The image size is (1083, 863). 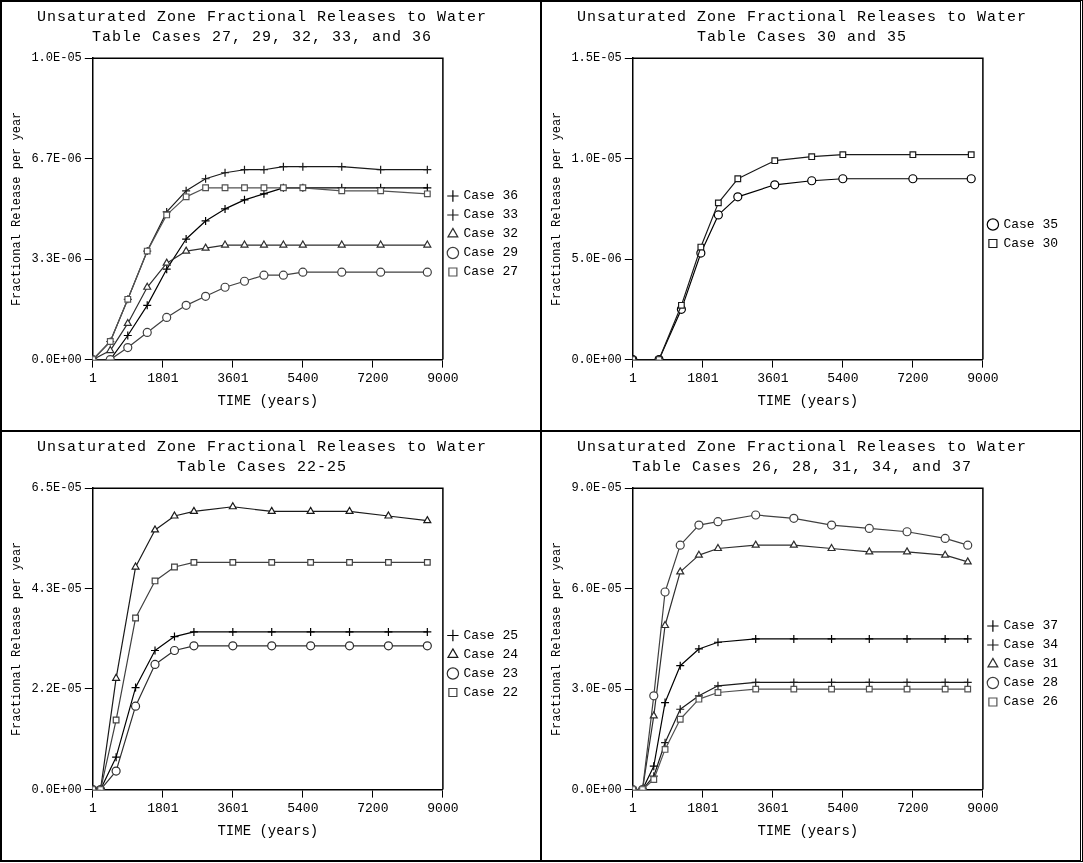 What do you see at coordinates (491, 654) in the screenshot?
I see `legend-label: Case 24` at bounding box center [491, 654].